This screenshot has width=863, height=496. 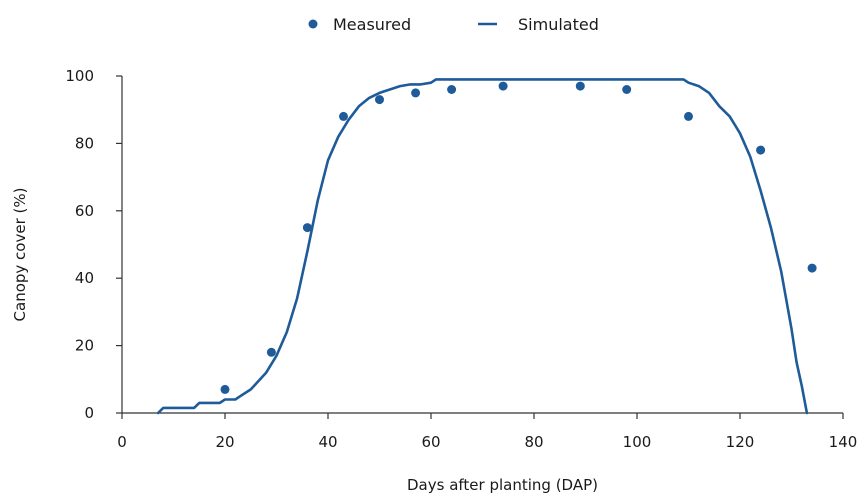 I want to click on y-axis-title: Canopy cover (%), so click(x=20, y=255).